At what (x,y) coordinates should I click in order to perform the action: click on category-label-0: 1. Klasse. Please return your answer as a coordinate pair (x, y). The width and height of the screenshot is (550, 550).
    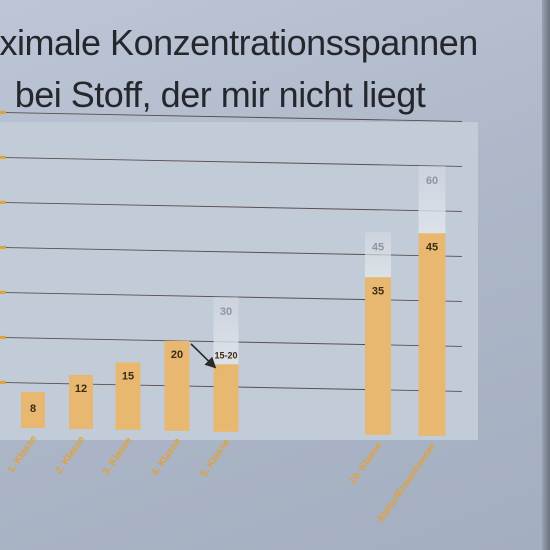
    Looking at the image, I should click on (23, 454).